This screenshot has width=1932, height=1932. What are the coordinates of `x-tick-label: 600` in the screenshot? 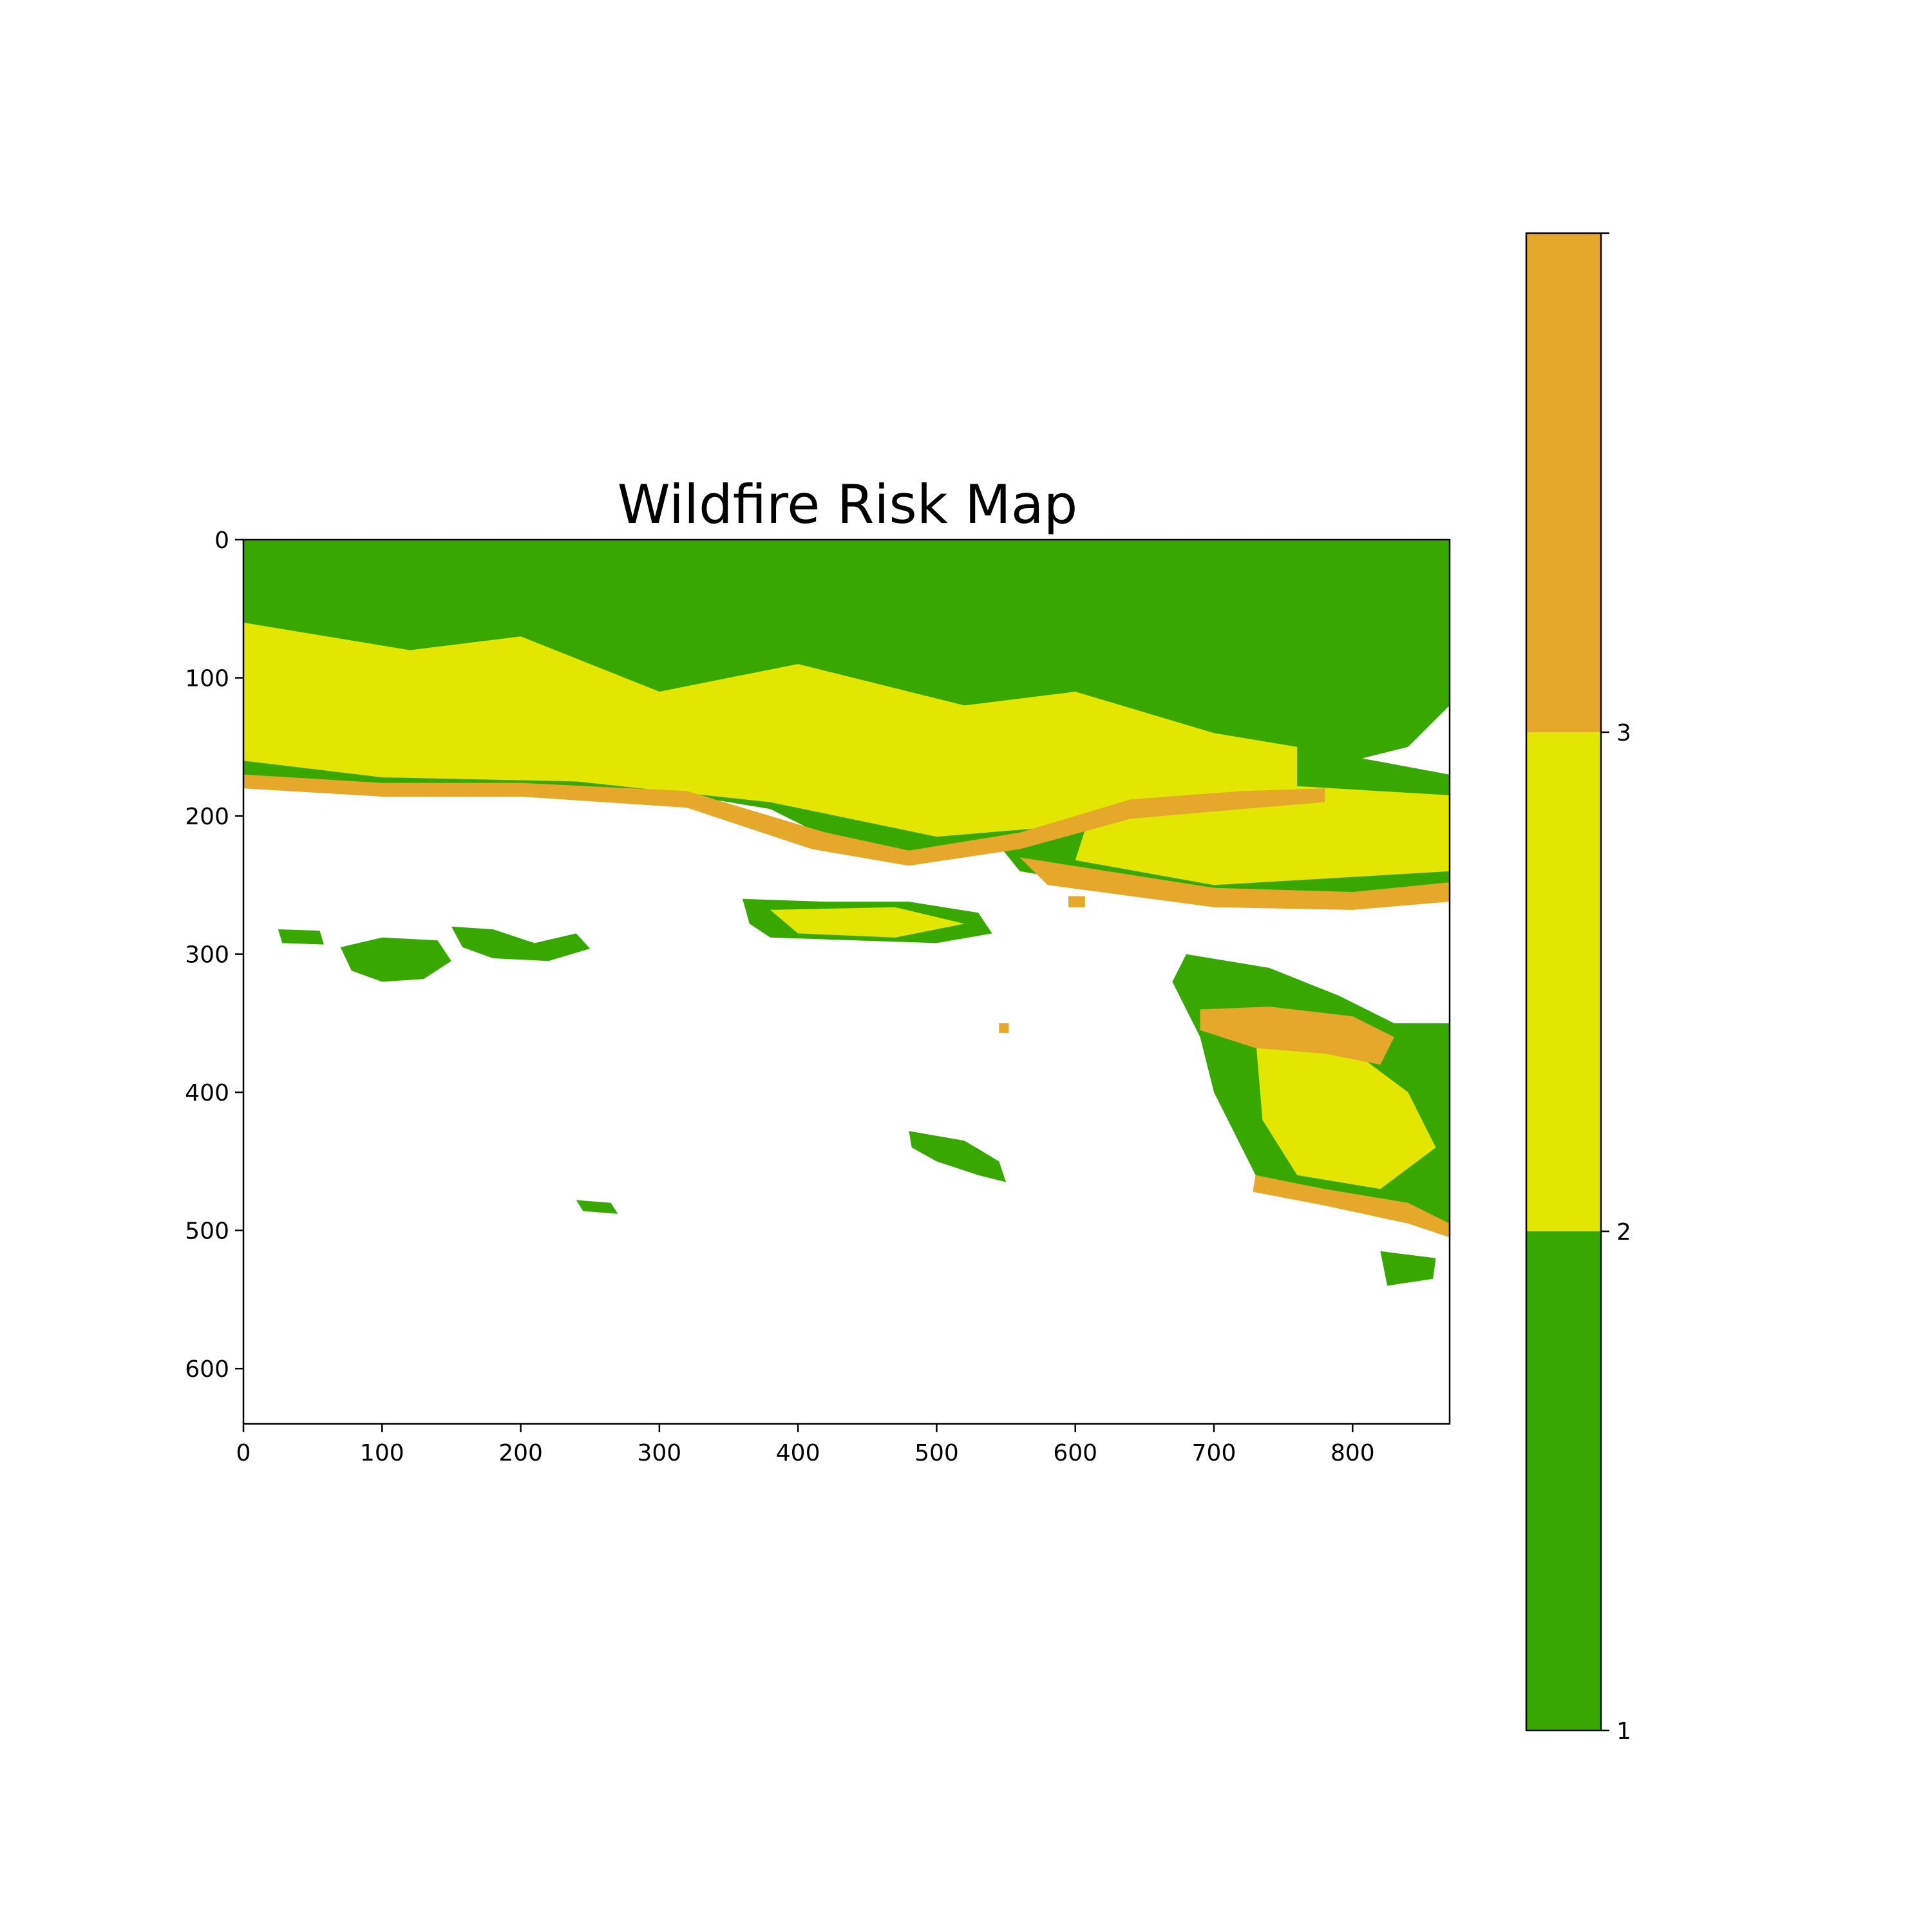 It's located at (1075, 1453).